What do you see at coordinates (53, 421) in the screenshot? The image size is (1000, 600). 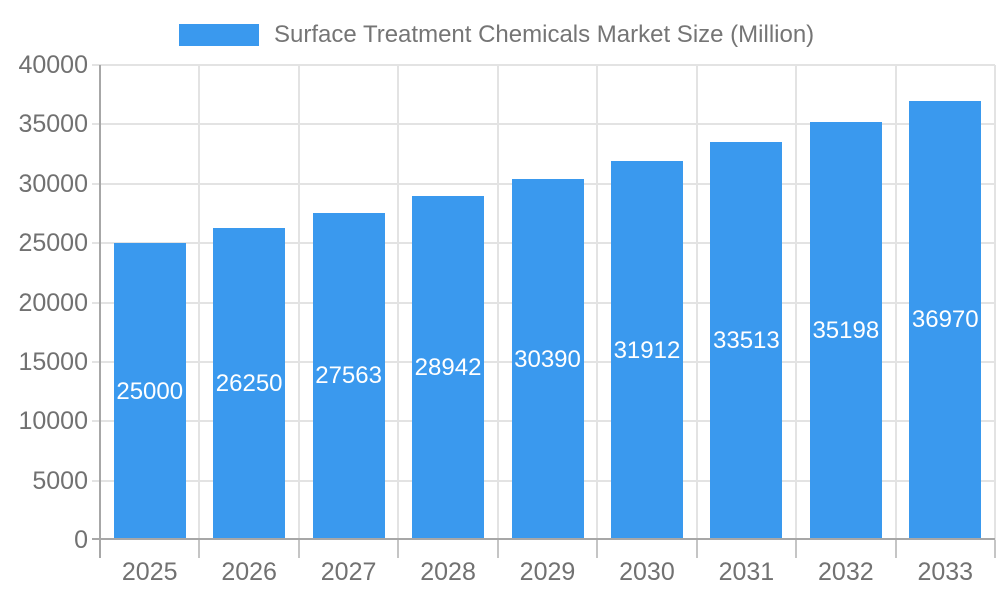 I see `y-tick-label: 10000` at bounding box center [53, 421].